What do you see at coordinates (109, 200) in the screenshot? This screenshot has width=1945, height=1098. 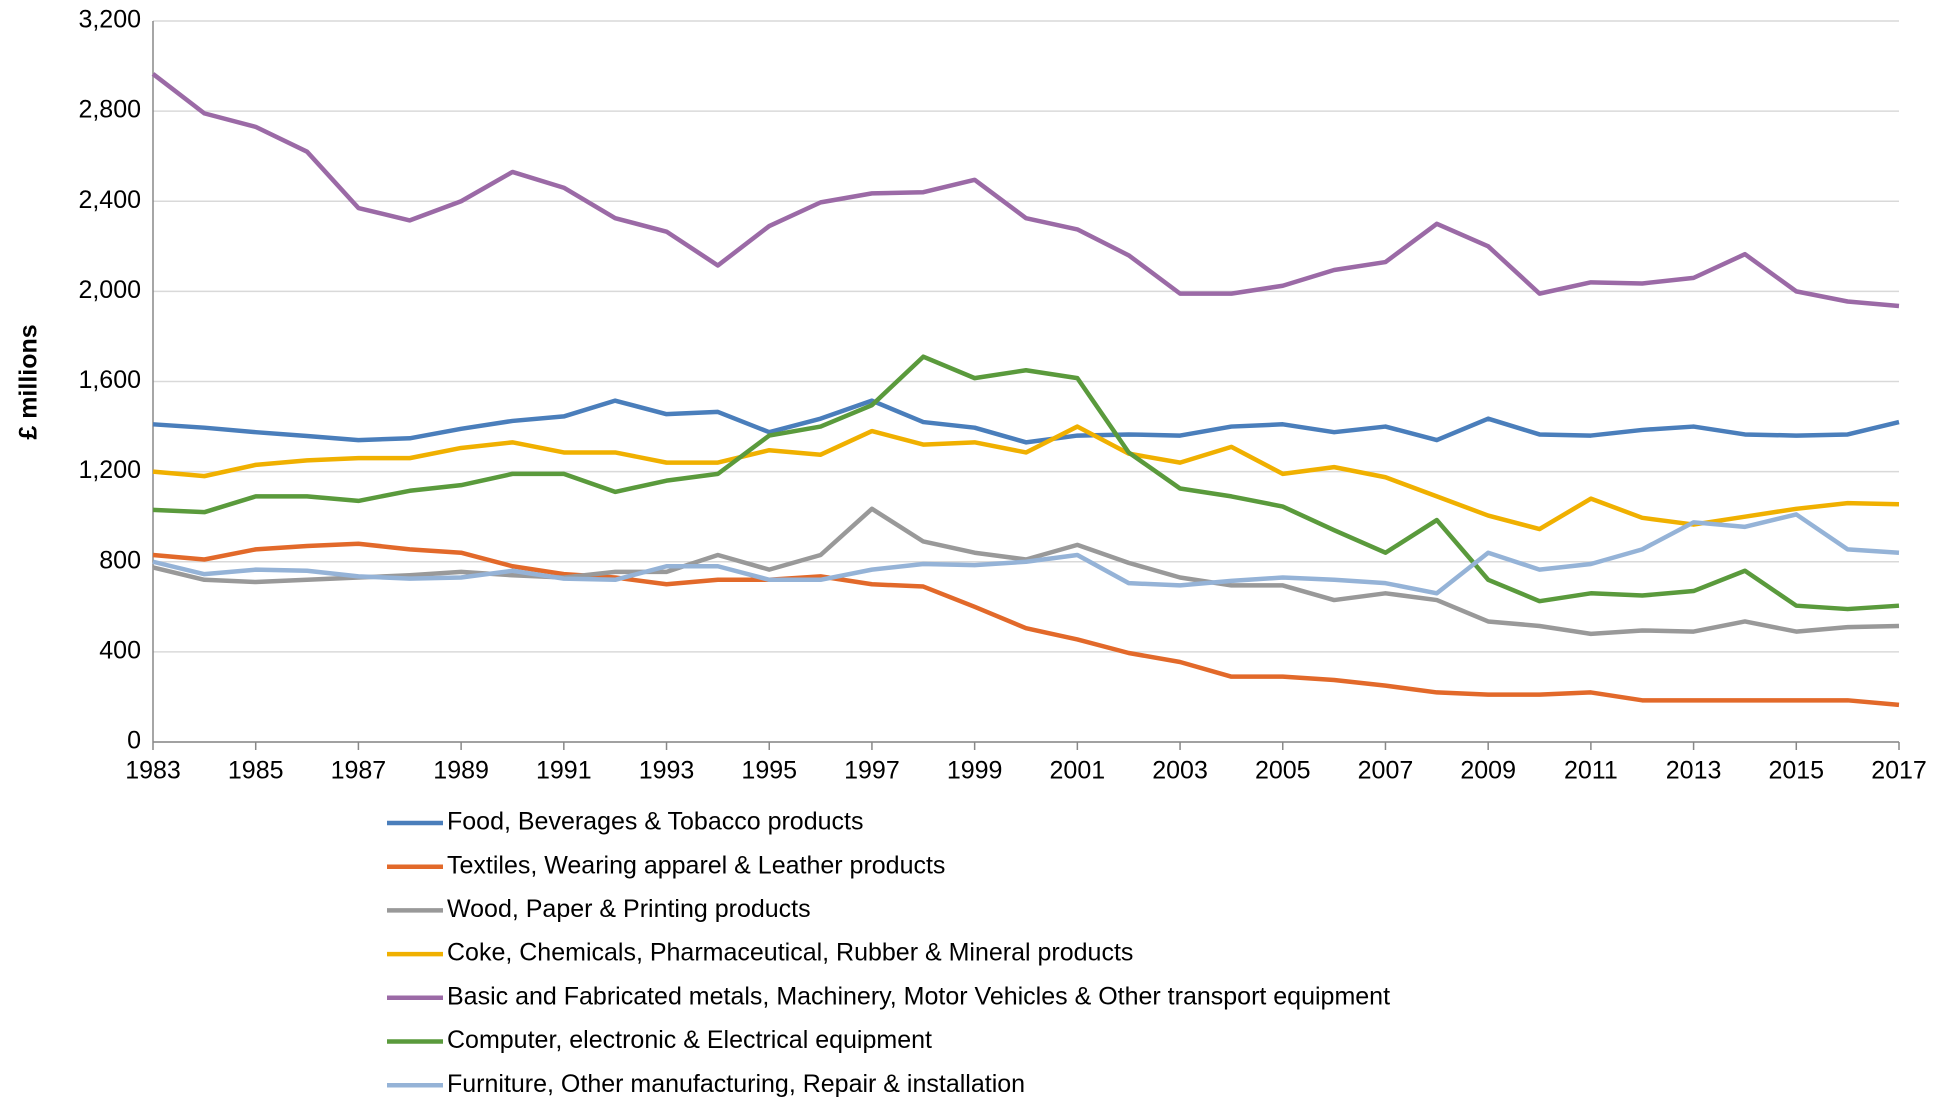 I see `y-tick-label: 2,400` at bounding box center [109, 200].